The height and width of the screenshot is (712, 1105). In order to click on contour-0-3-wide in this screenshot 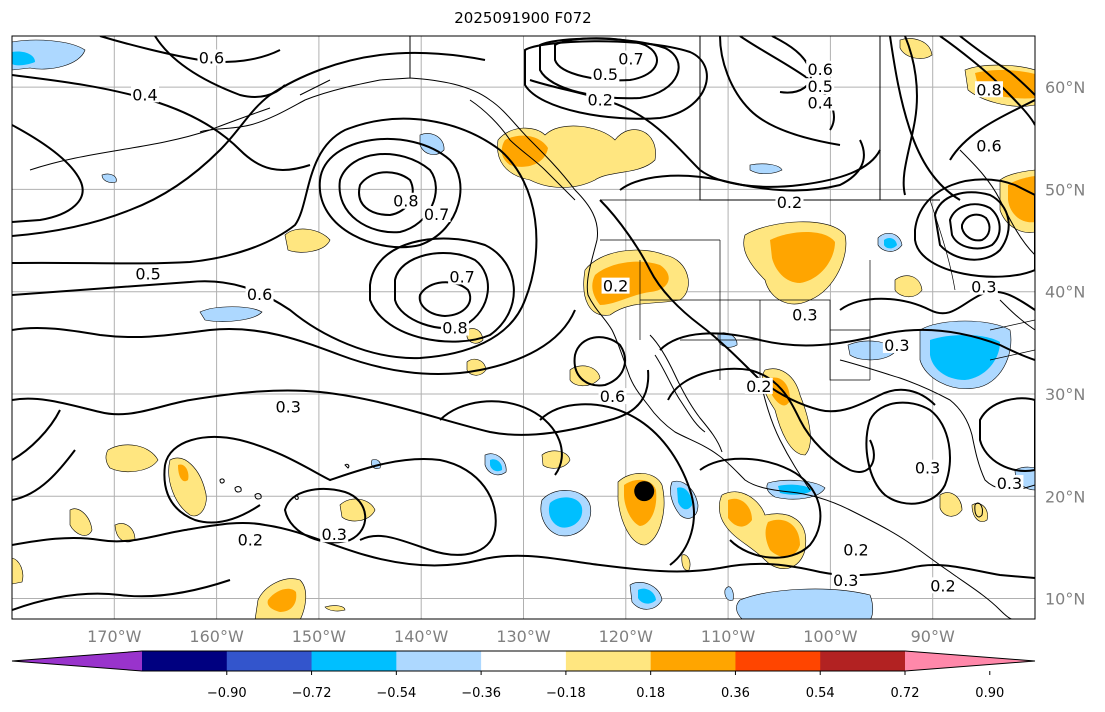, I will do `click(331, 402)`.